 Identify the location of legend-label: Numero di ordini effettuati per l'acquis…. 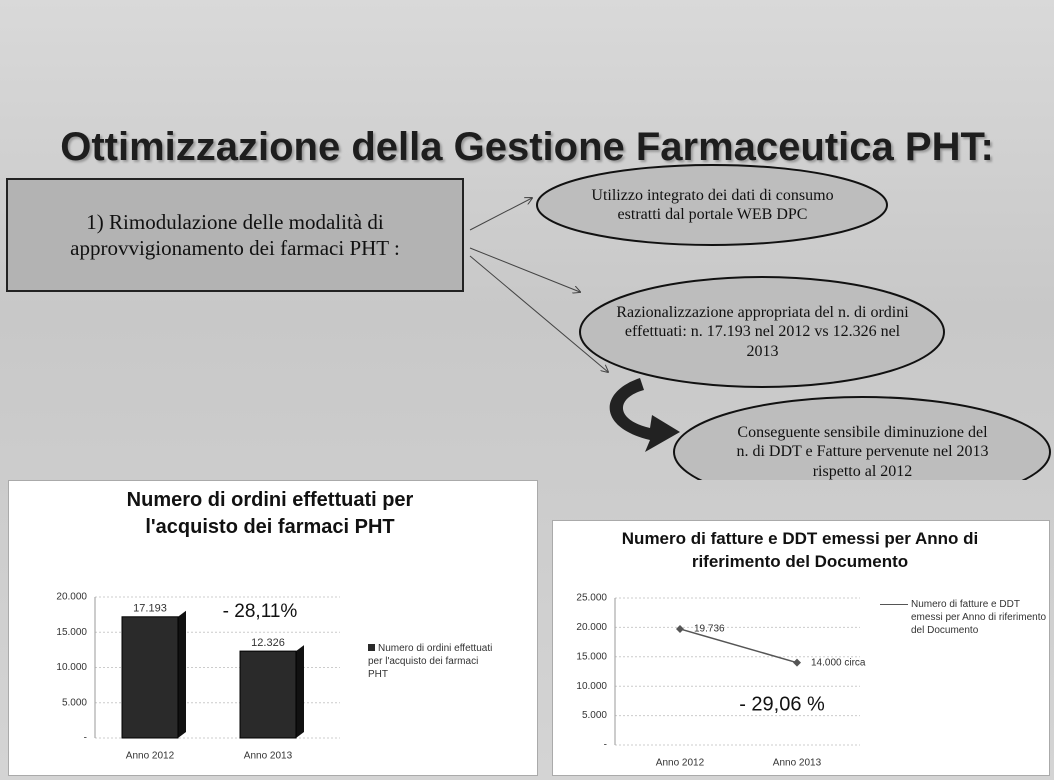
(430, 661).